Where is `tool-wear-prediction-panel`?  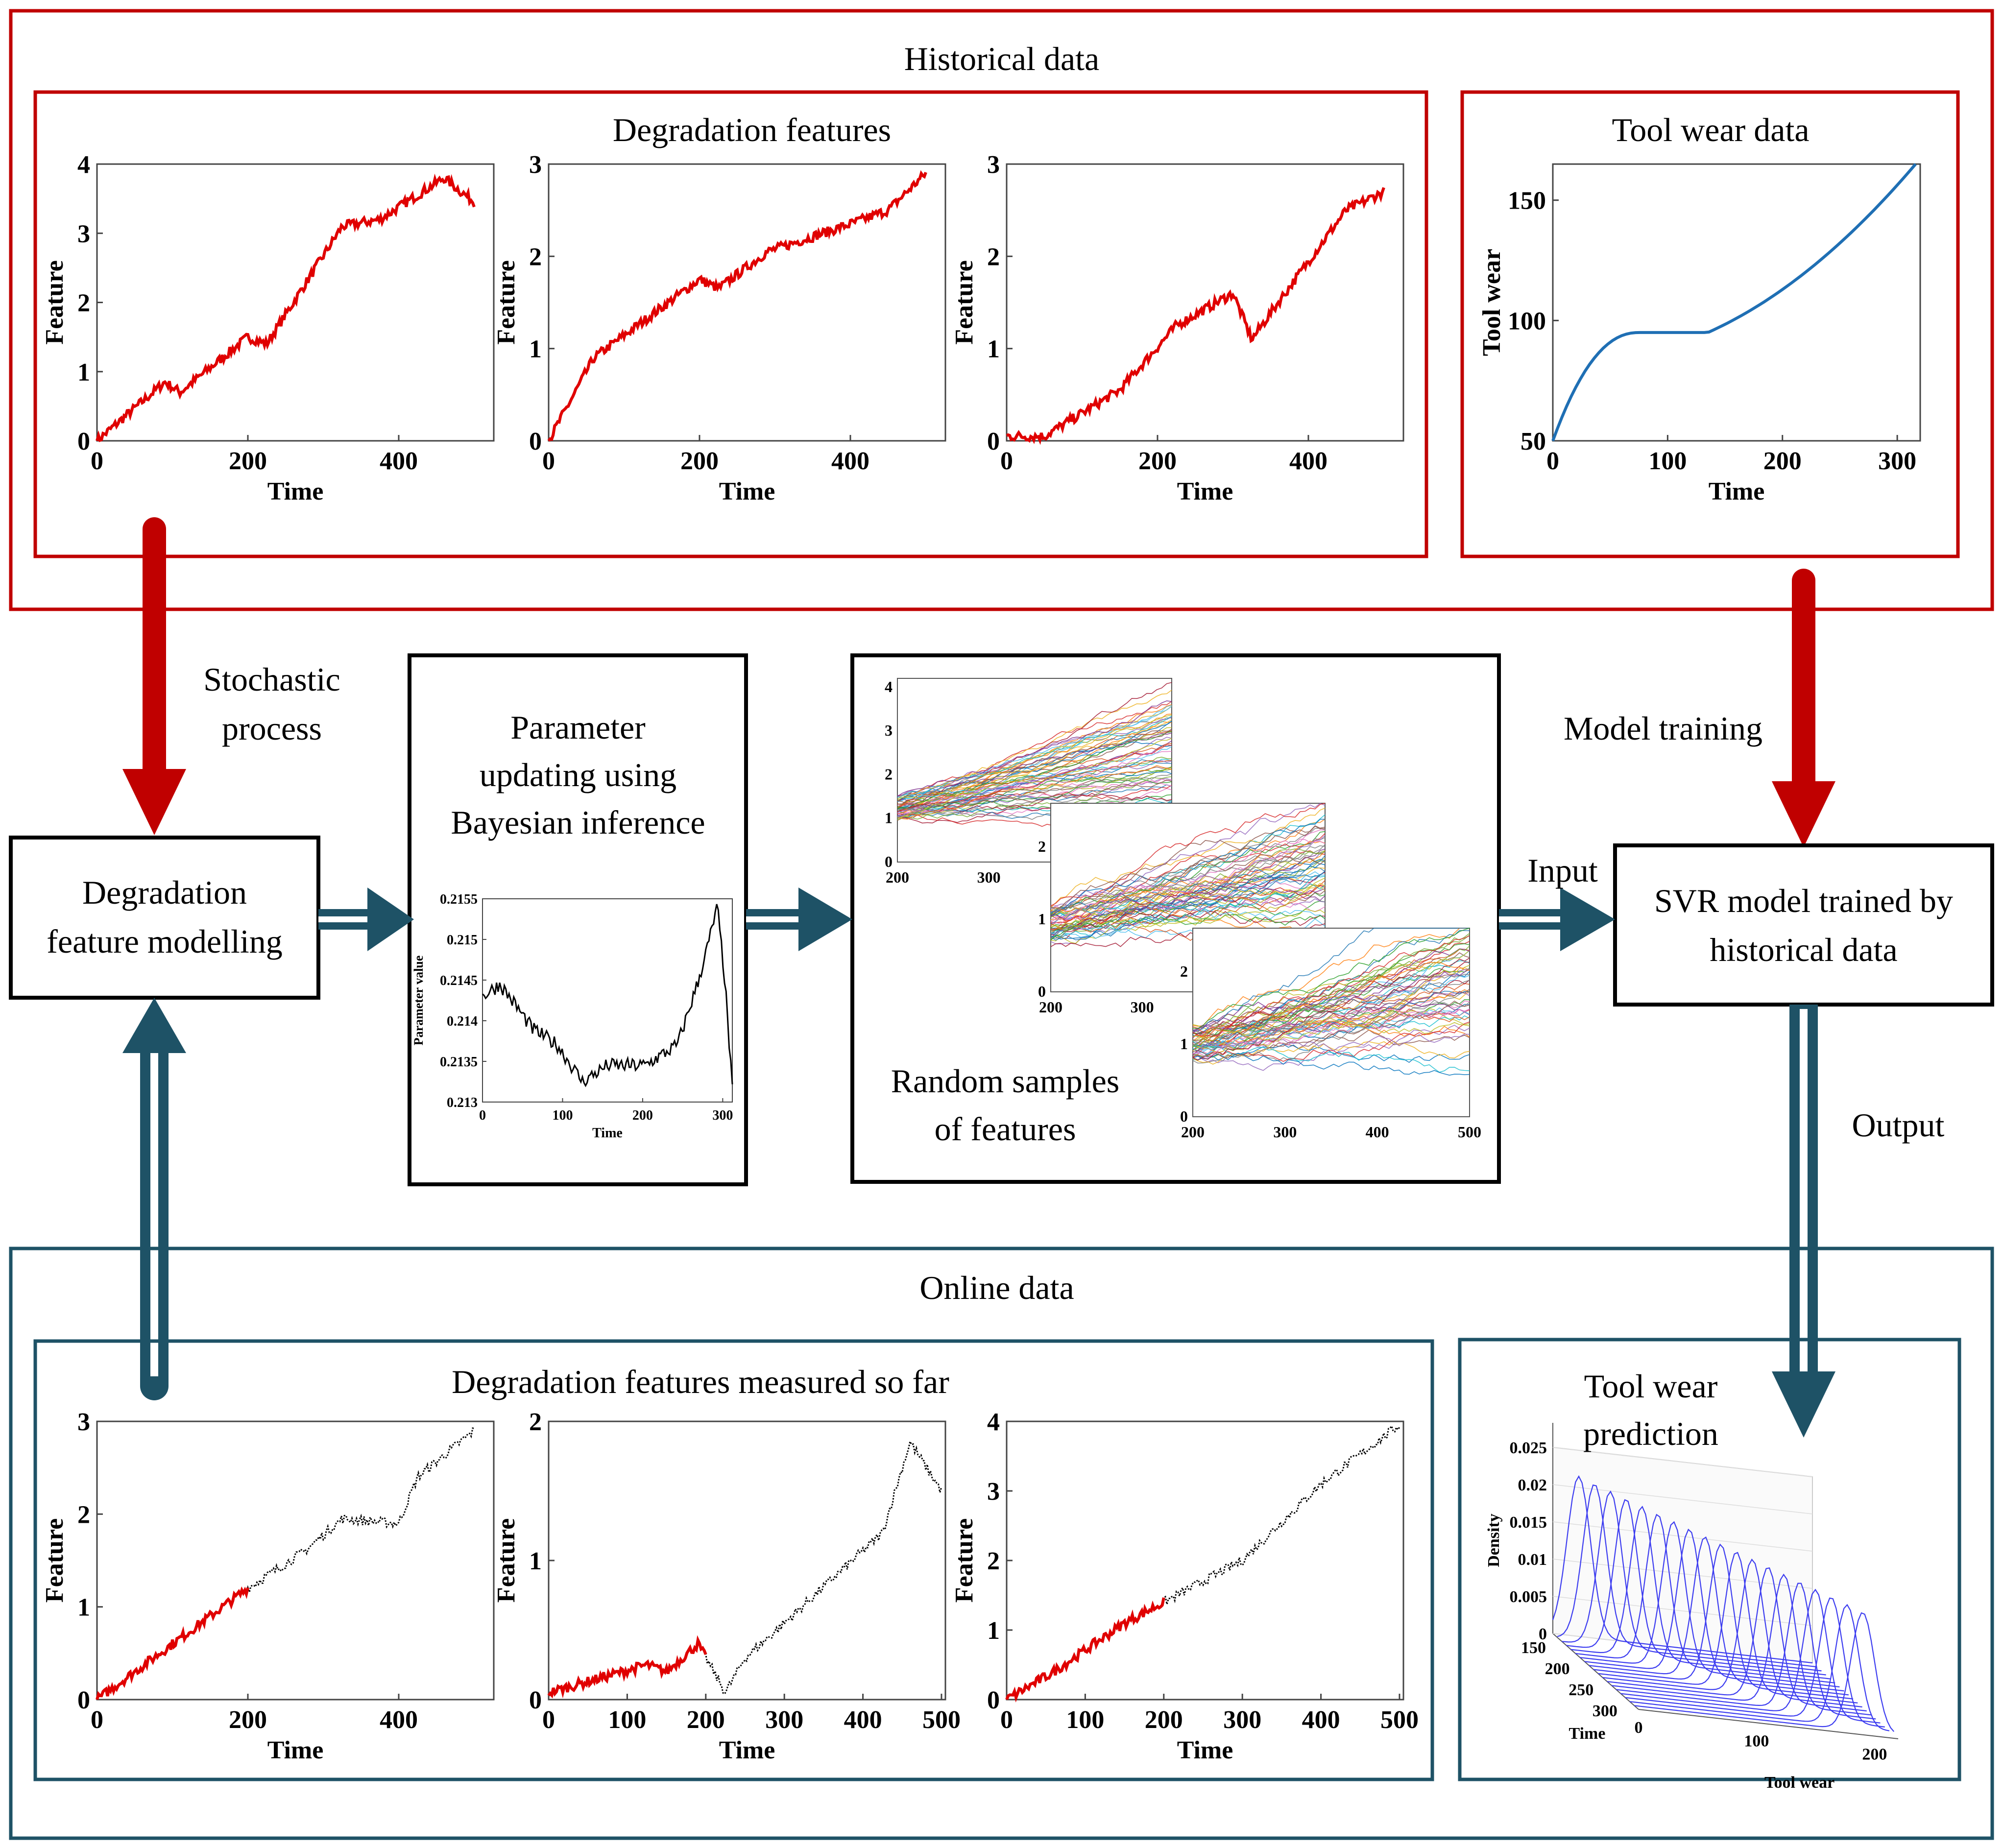 tool-wear-prediction-panel is located at coordinates (1709, 1559).